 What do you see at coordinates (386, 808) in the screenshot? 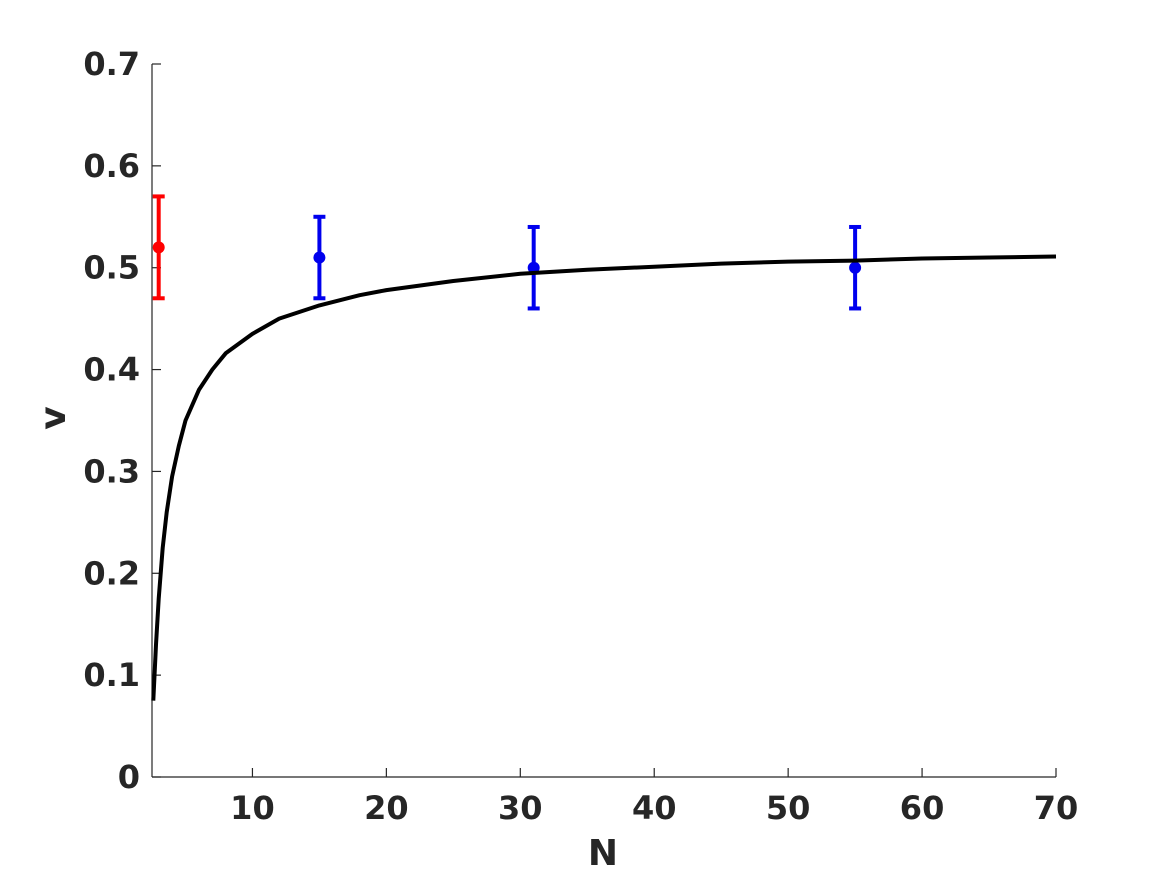
I see `x-tick-label: 20` at bounding box center [386, 808].